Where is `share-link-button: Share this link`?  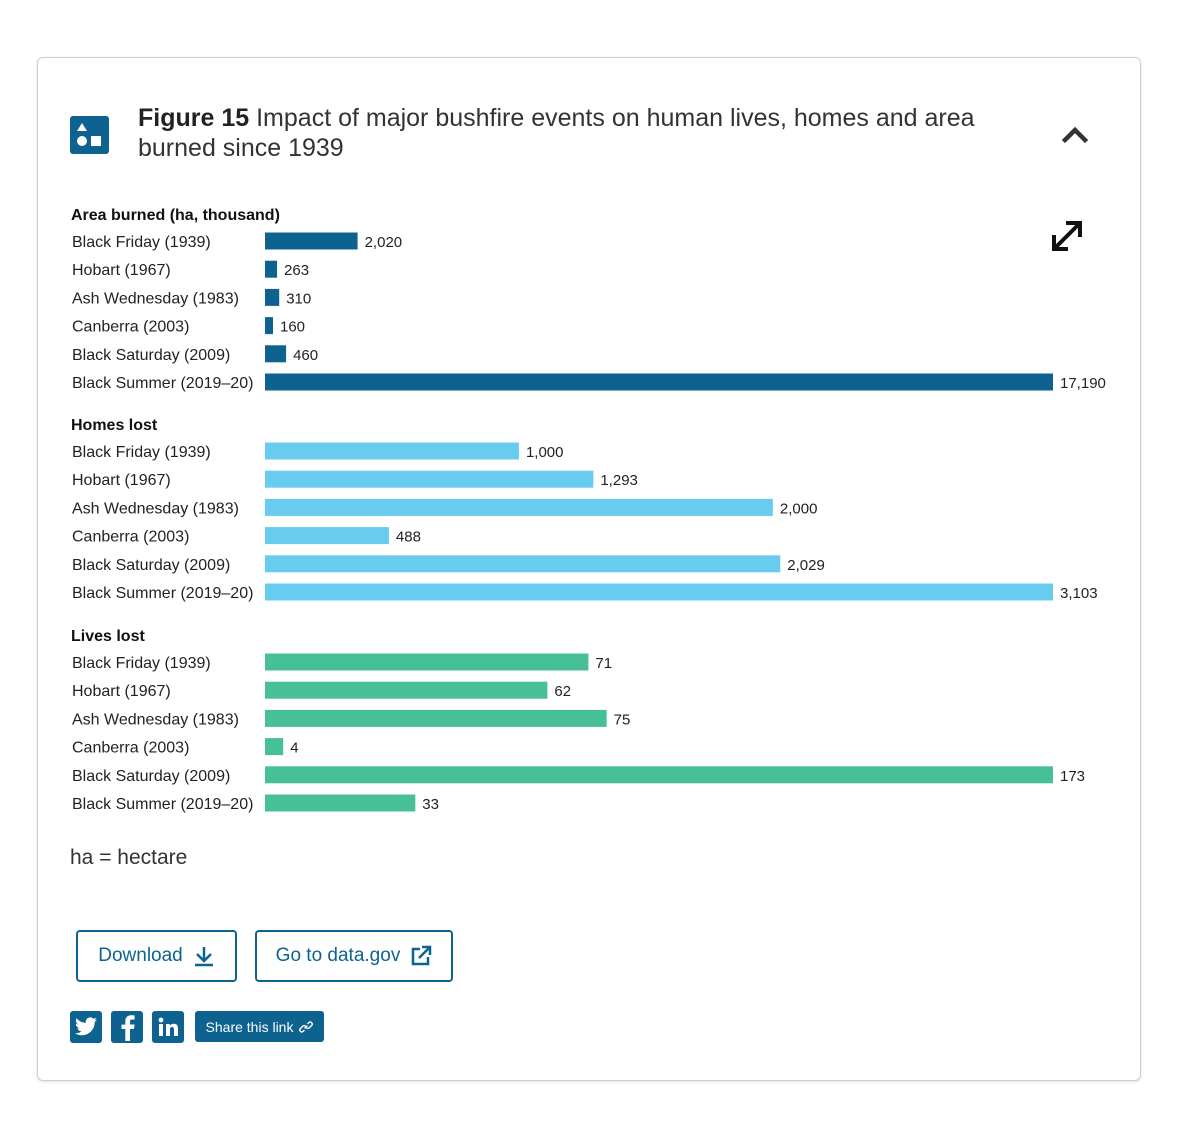 share-link-button: Share this link is located at coordinates (259, 1026).